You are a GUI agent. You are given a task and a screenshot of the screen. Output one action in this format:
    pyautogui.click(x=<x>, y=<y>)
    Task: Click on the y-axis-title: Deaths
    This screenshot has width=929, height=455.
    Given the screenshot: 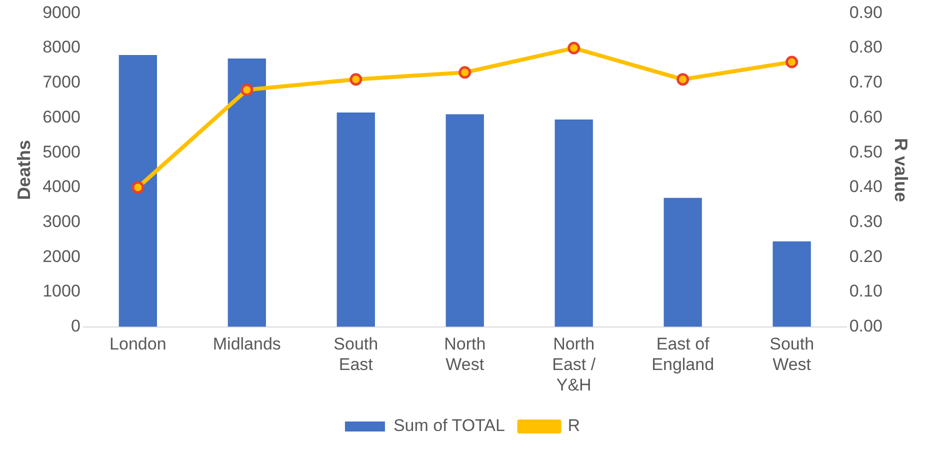 What is the action you would take?
    pyautogui.click(x=24, y=170)
    